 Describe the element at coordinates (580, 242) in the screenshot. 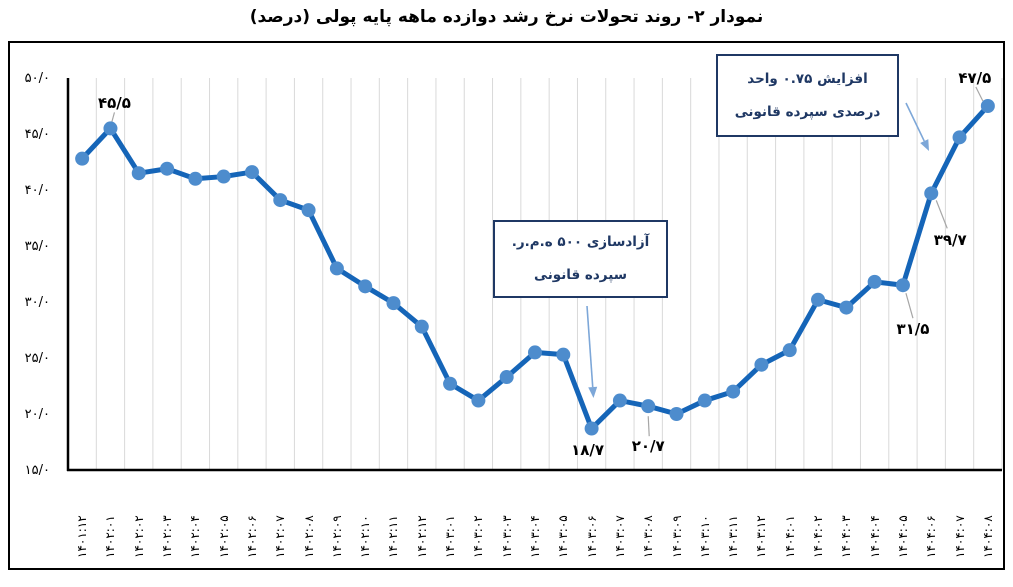

I see `annotation-line: آزادسازی ۵۰۰ ه.م.ر.` at that location.